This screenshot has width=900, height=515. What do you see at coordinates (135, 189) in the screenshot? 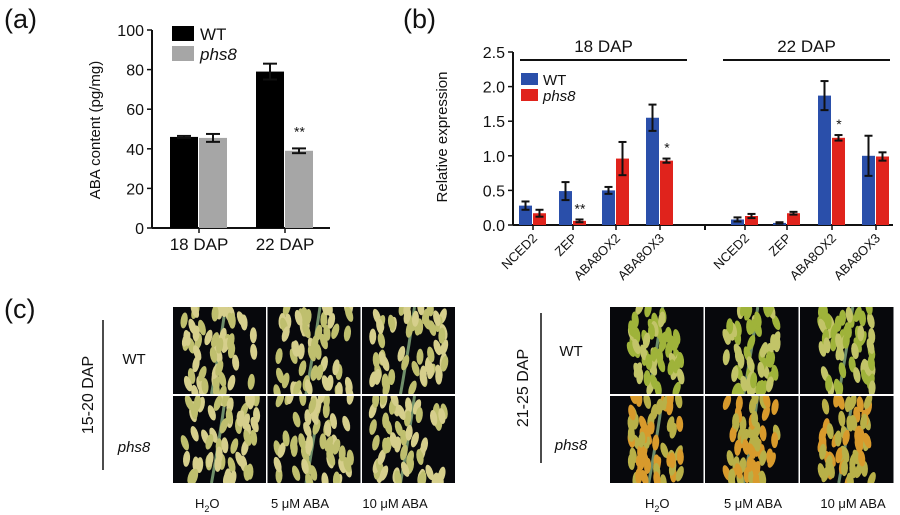
I see `y-tick-label: 20` at bounding box center [135, 189].